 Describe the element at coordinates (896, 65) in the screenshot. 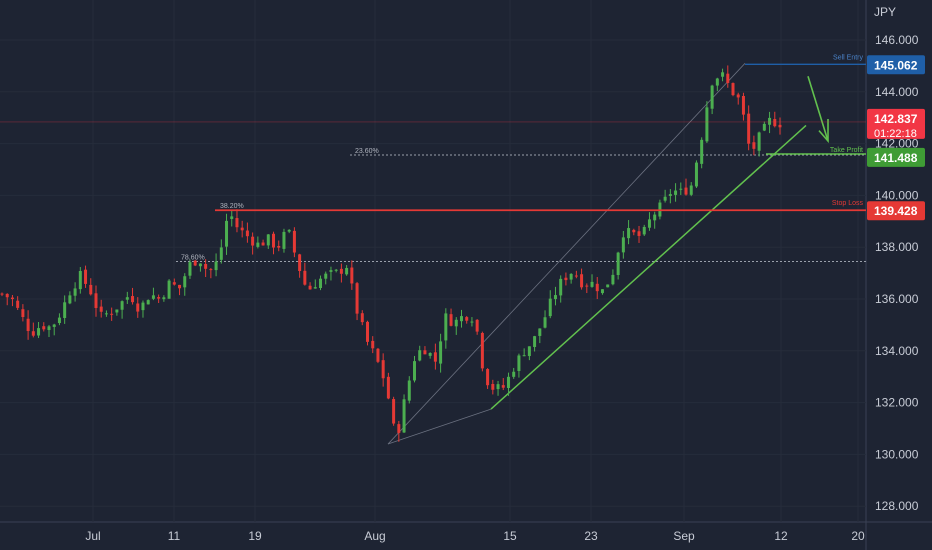

I see `sell-entry-tag` at that location.